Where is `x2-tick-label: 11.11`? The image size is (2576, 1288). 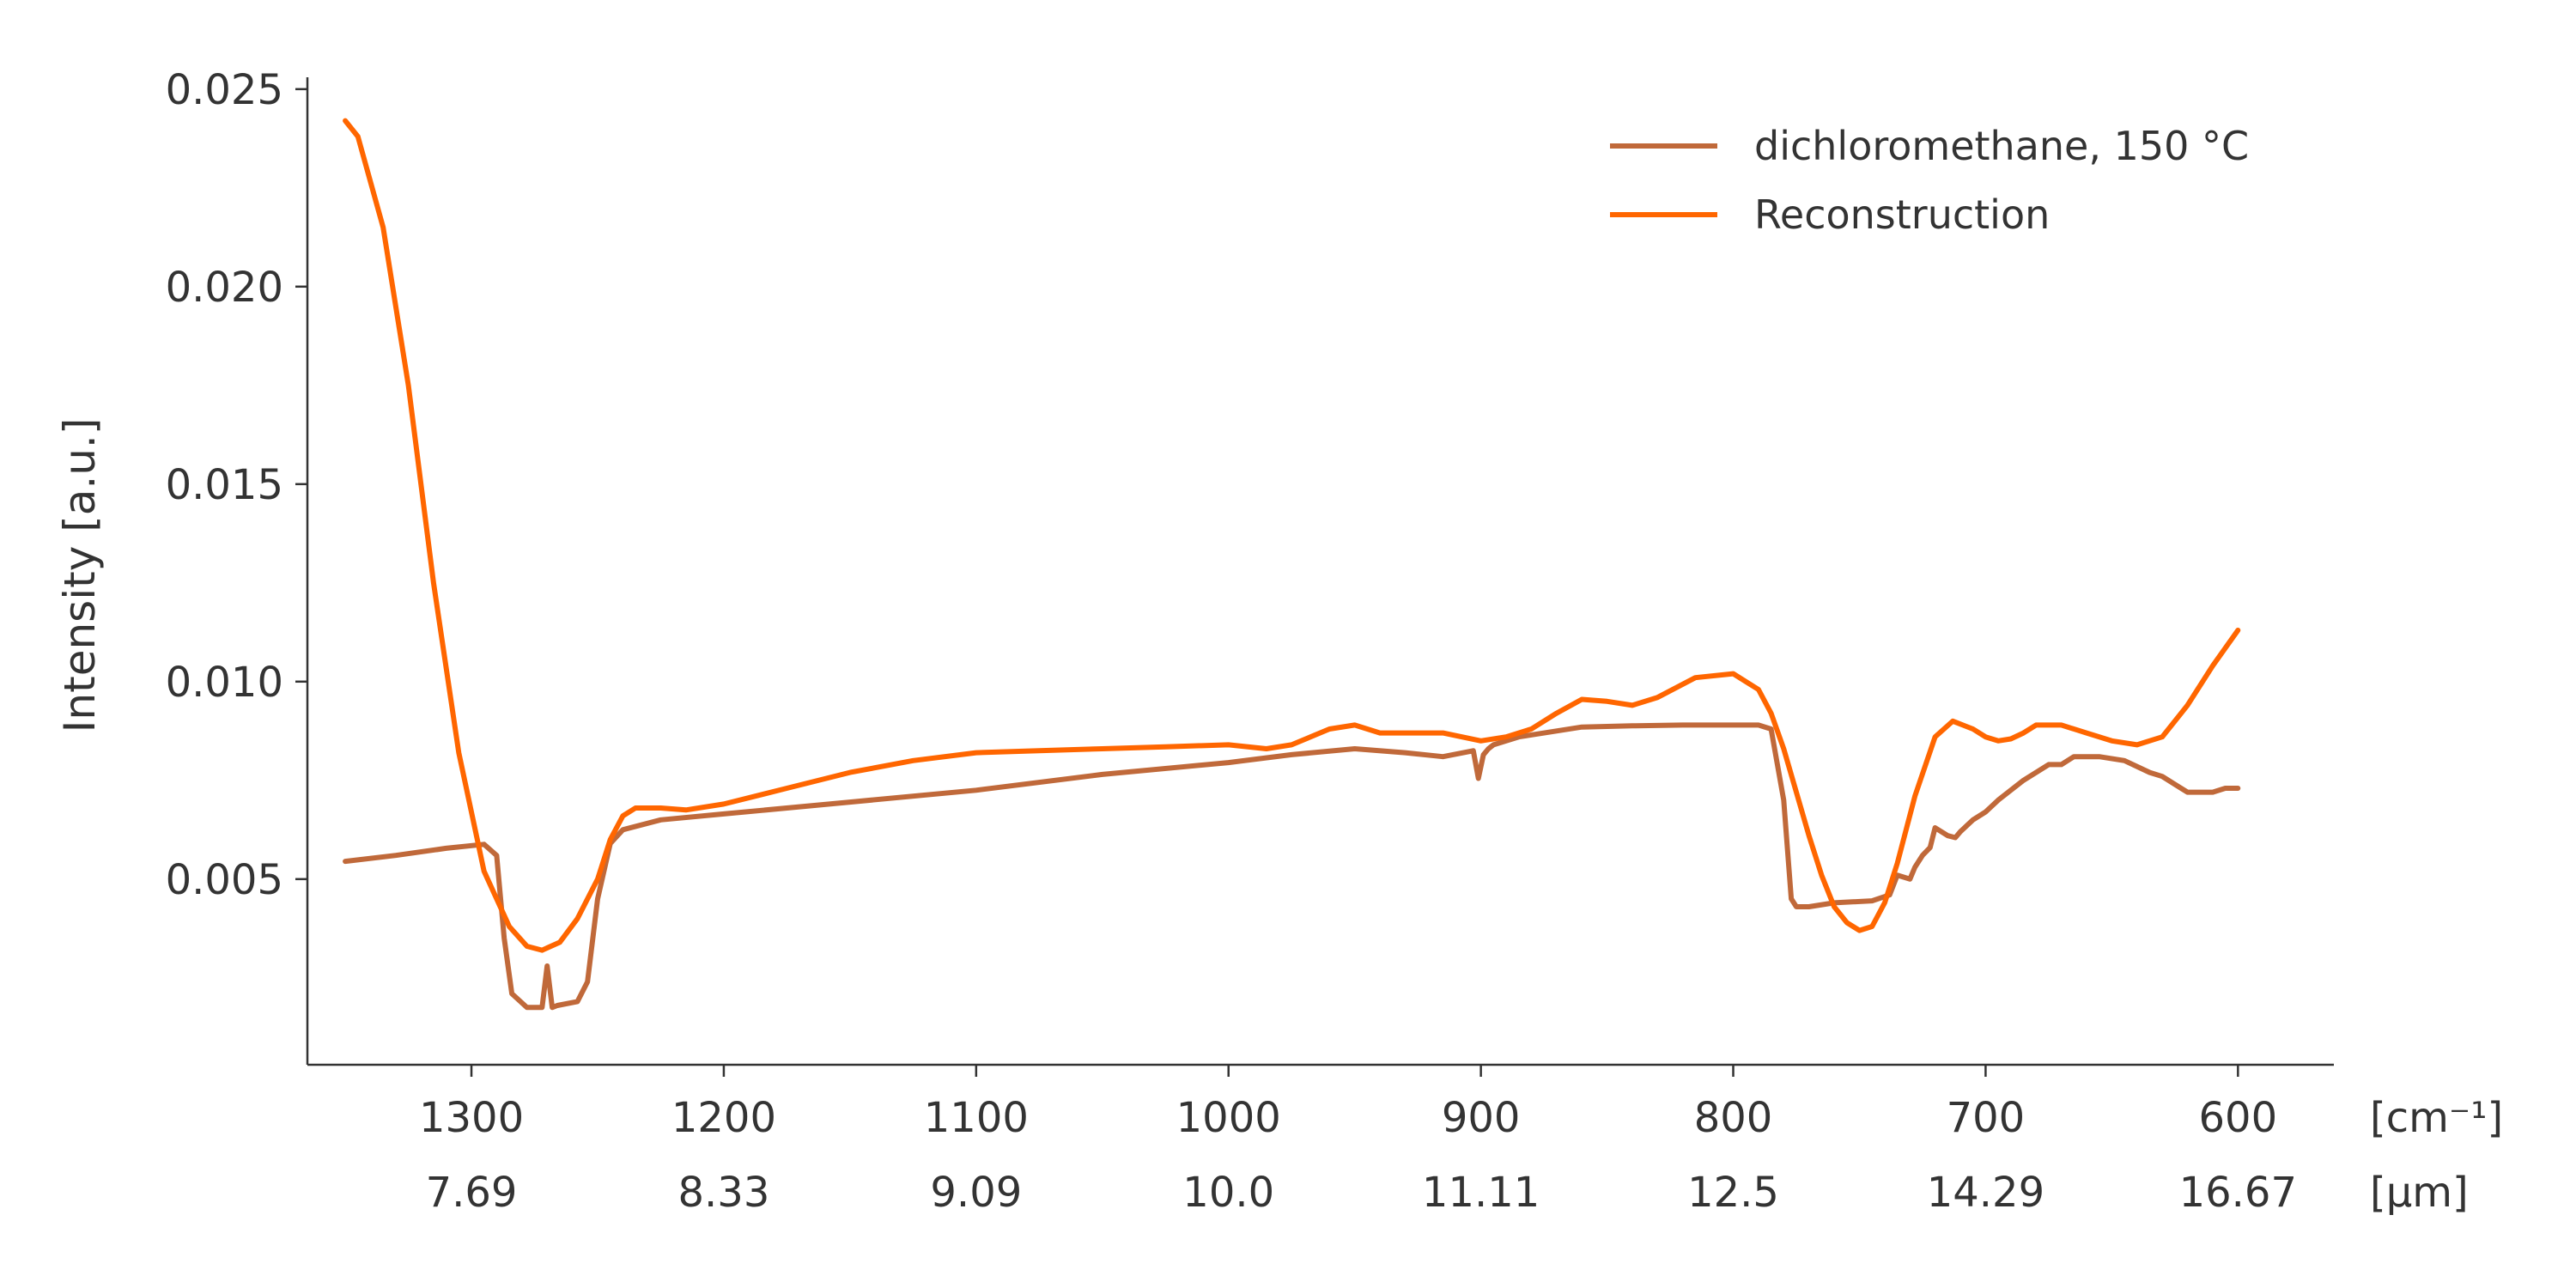
x2-tick-label: 11.11 is located at coordinates (1481, 1193).